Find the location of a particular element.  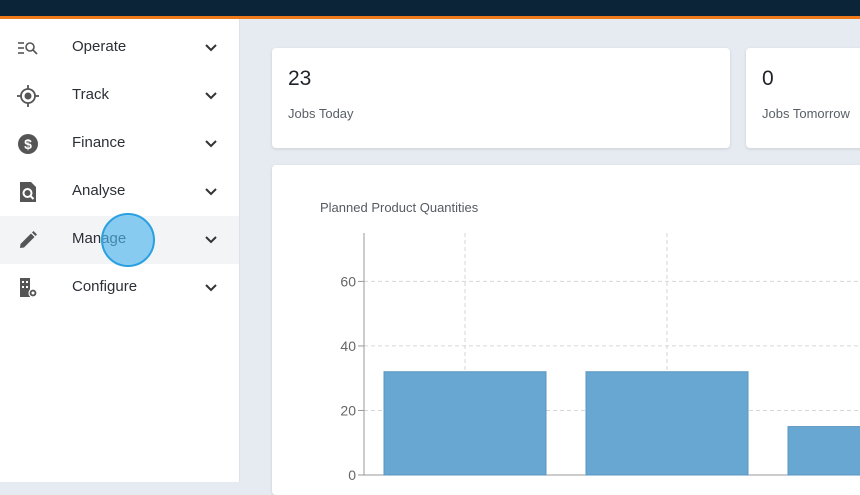

sidebar-item-operate: Operate is located at coordinates (119, 48).